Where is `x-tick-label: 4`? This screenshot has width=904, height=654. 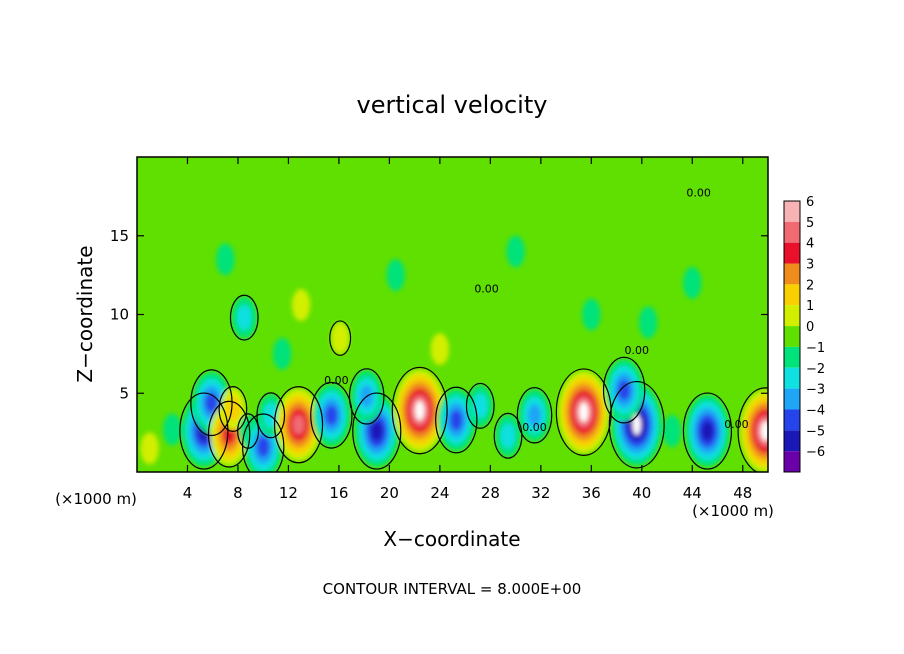
x-tick-label: 4 is located at coordinates (188, 493).